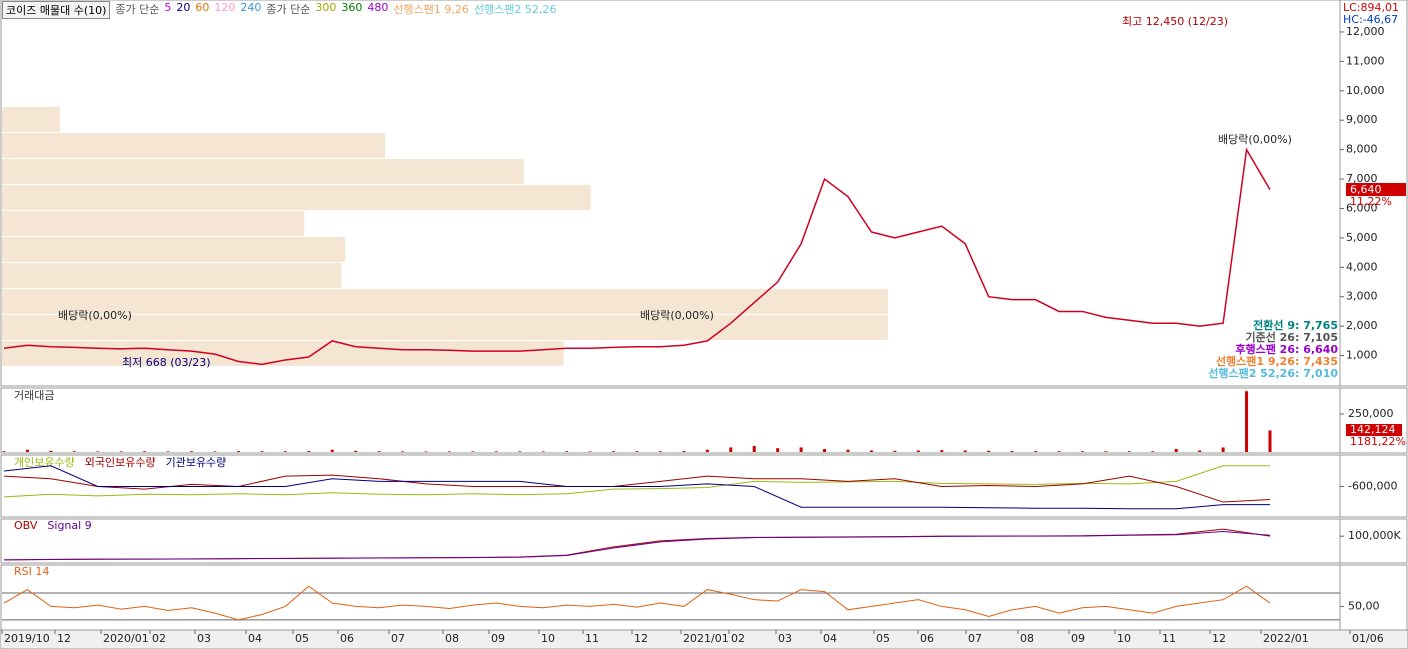 Image resolution: width=1408 pixels, height=649 pixels. Describe the element at coordinates (1219, 638) in the screenshot. I see `x-tick-label: 12` at that location.